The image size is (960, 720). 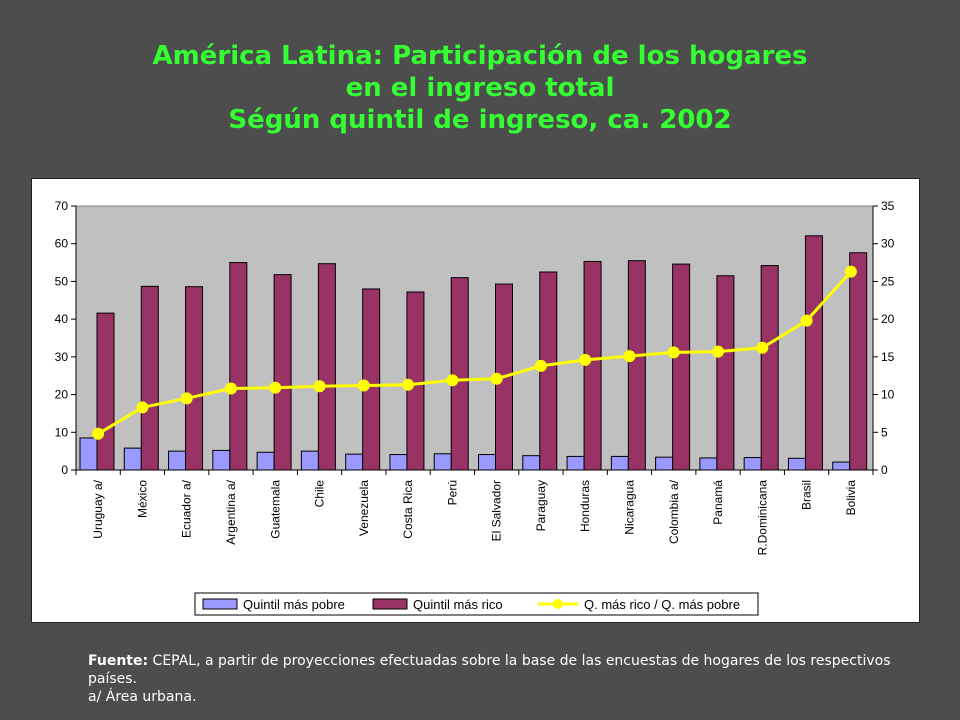 I want to click on legend-swatch-point, so click(x=558, y=604).